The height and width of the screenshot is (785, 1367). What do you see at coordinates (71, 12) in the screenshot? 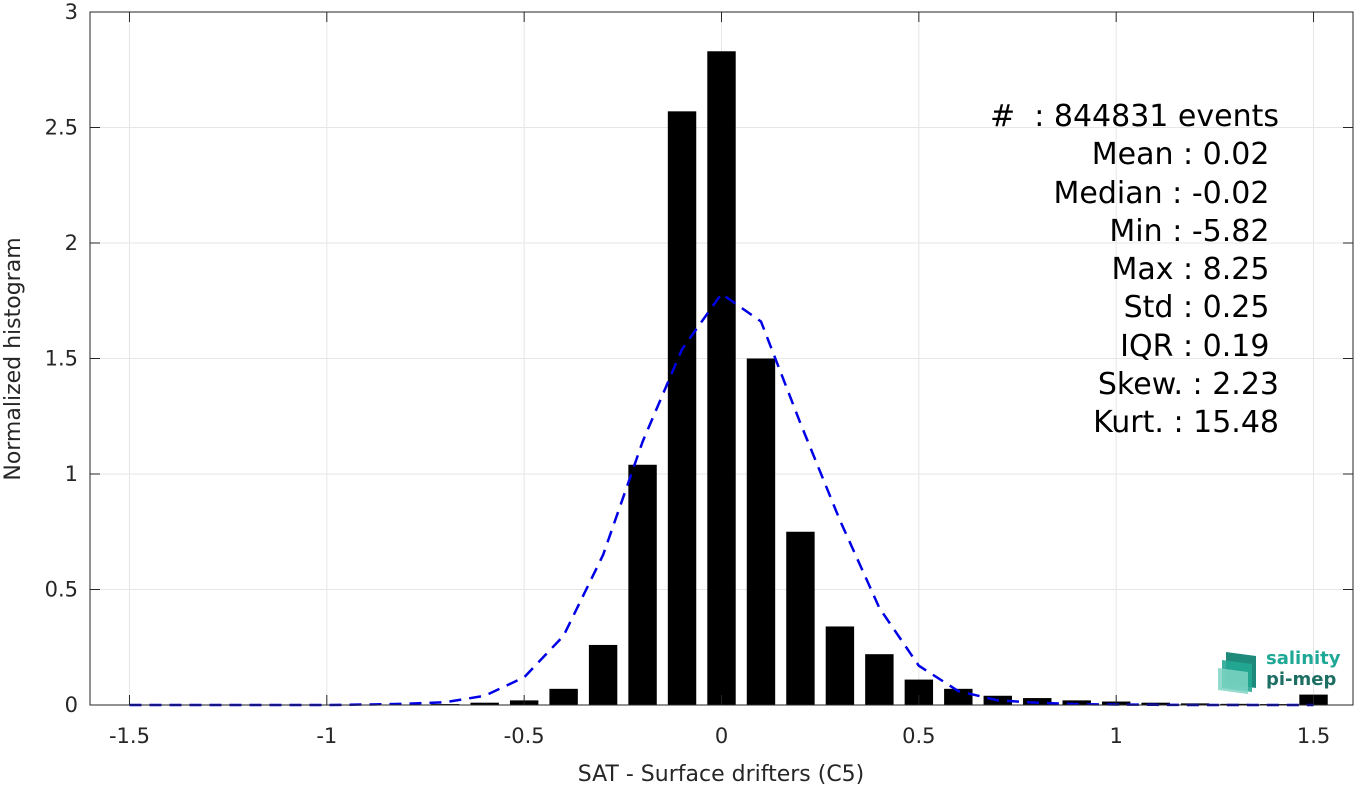
I see `y-tick-label: 3` at bounding box center [71, 12].